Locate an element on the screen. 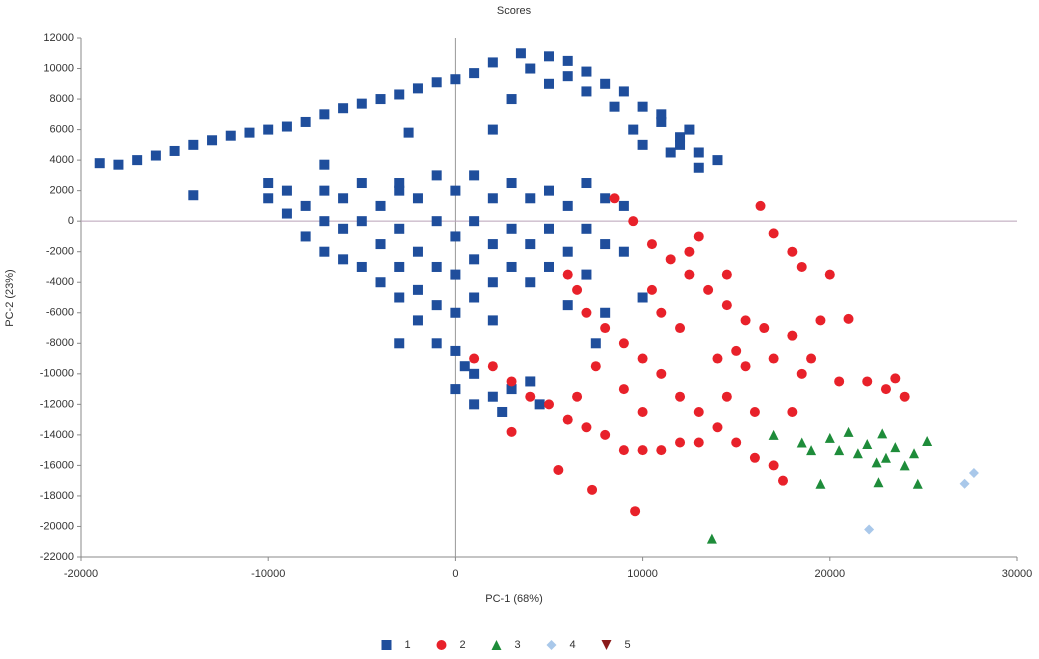 The image size is (1039, 659). legend-label: 1 is located at coordinates (408, 645).